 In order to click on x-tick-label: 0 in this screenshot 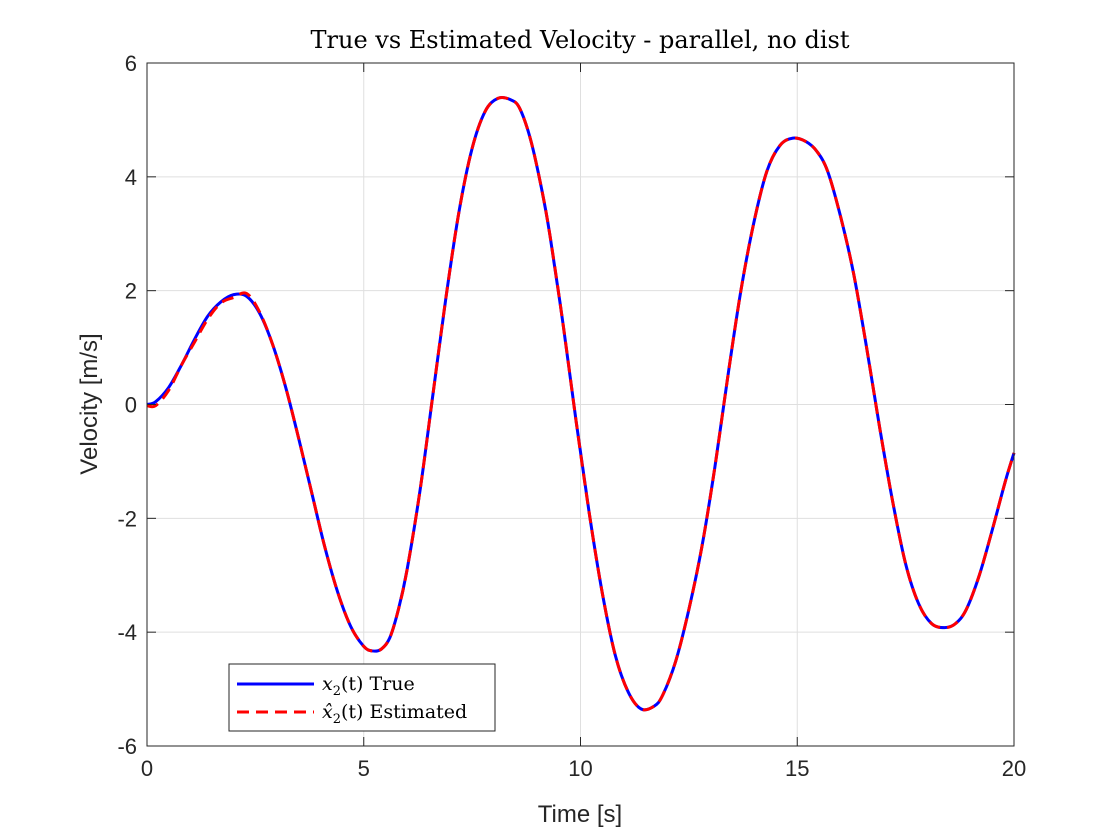, I will do `click(147, 768)`.